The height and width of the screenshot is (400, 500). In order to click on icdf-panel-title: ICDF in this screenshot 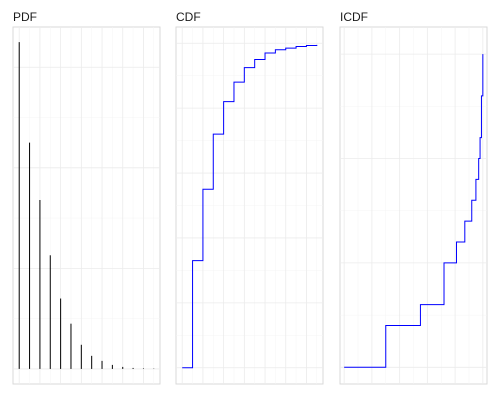, I will do `click(354, 17)`.